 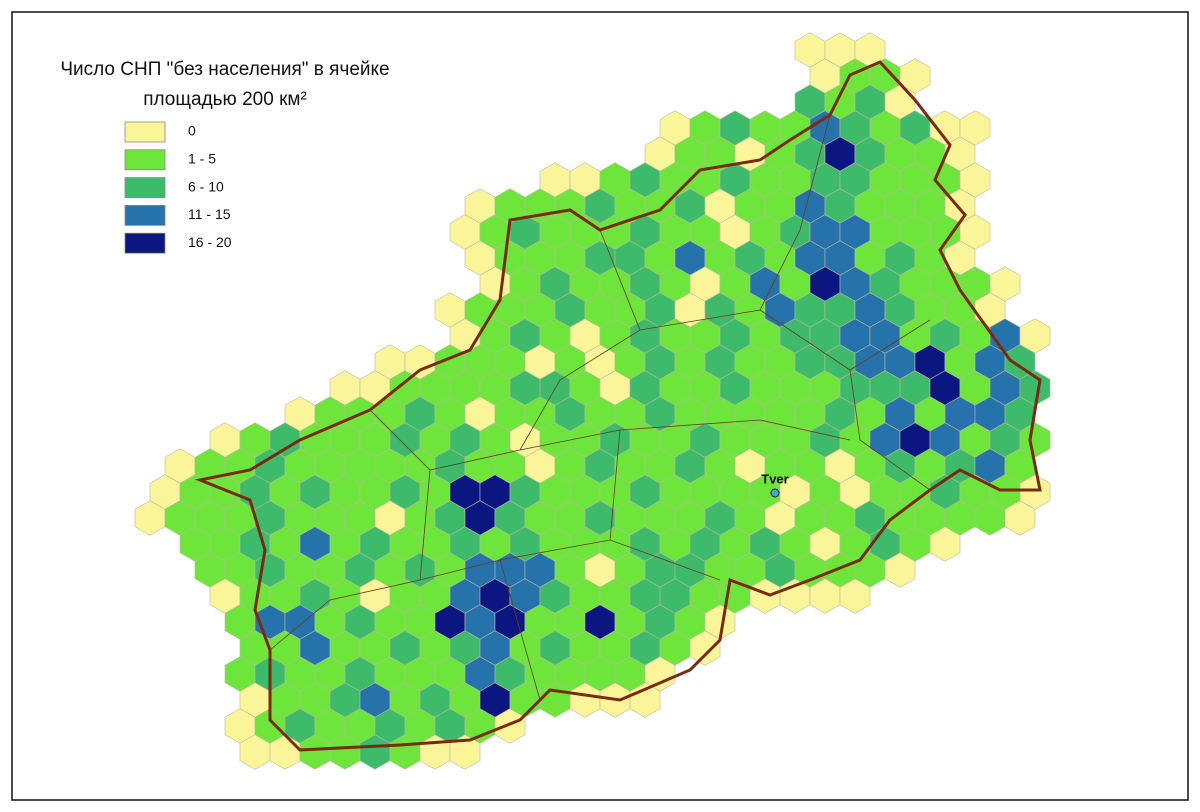 What do you see at coordinates (209, 214) in the screenshot?
I see `legend-label: 11 - 15` at bounding box center [209, 214].